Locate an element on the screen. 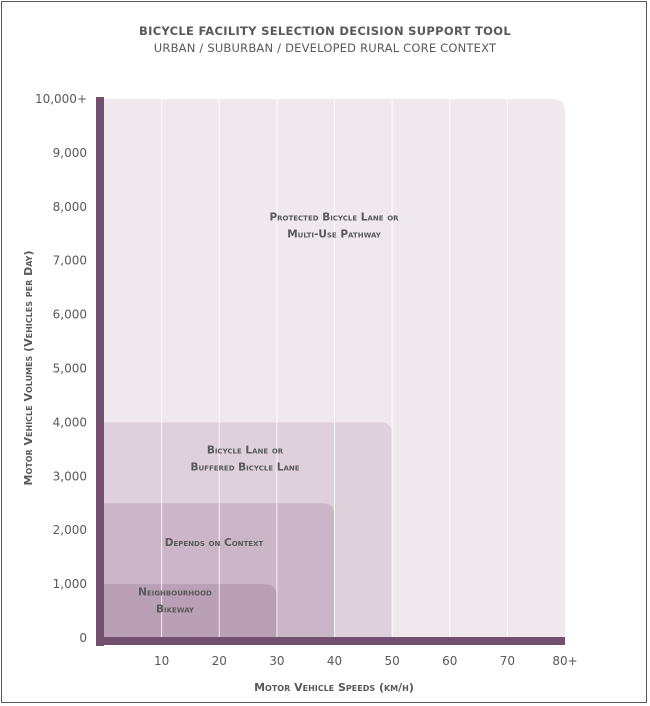  x-tick-label: 80+ is located at coordinates (564, 661).